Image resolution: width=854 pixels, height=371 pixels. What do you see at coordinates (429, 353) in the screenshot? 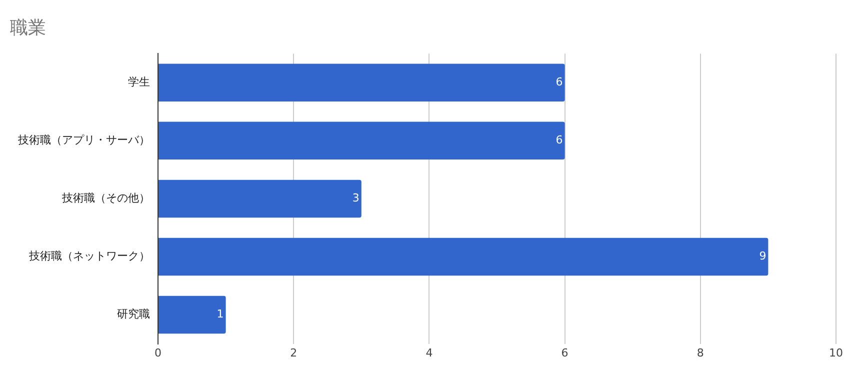
I see `x-tick-label: 4` at bounding box center [429, 353].